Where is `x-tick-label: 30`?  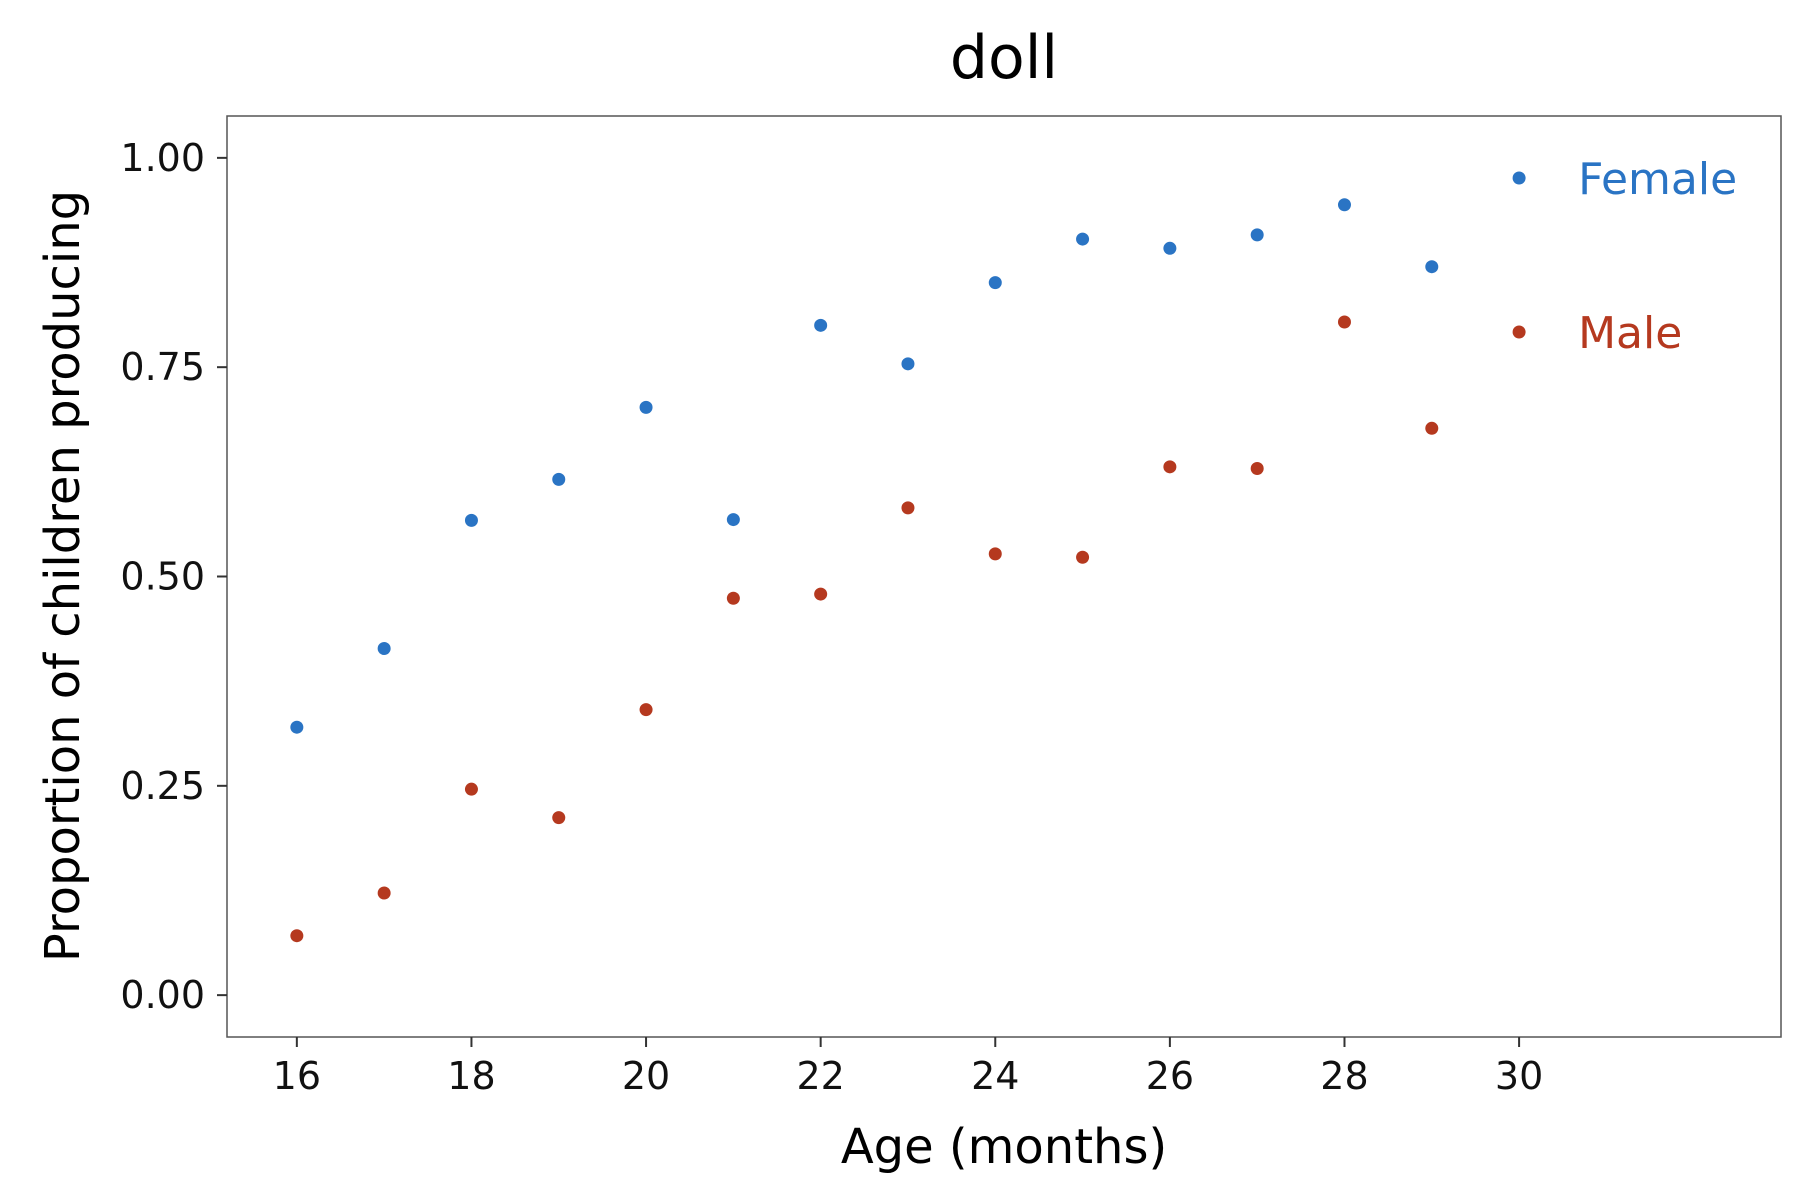 x-tick-label: 30 is located at coordinates (1519, 1076).